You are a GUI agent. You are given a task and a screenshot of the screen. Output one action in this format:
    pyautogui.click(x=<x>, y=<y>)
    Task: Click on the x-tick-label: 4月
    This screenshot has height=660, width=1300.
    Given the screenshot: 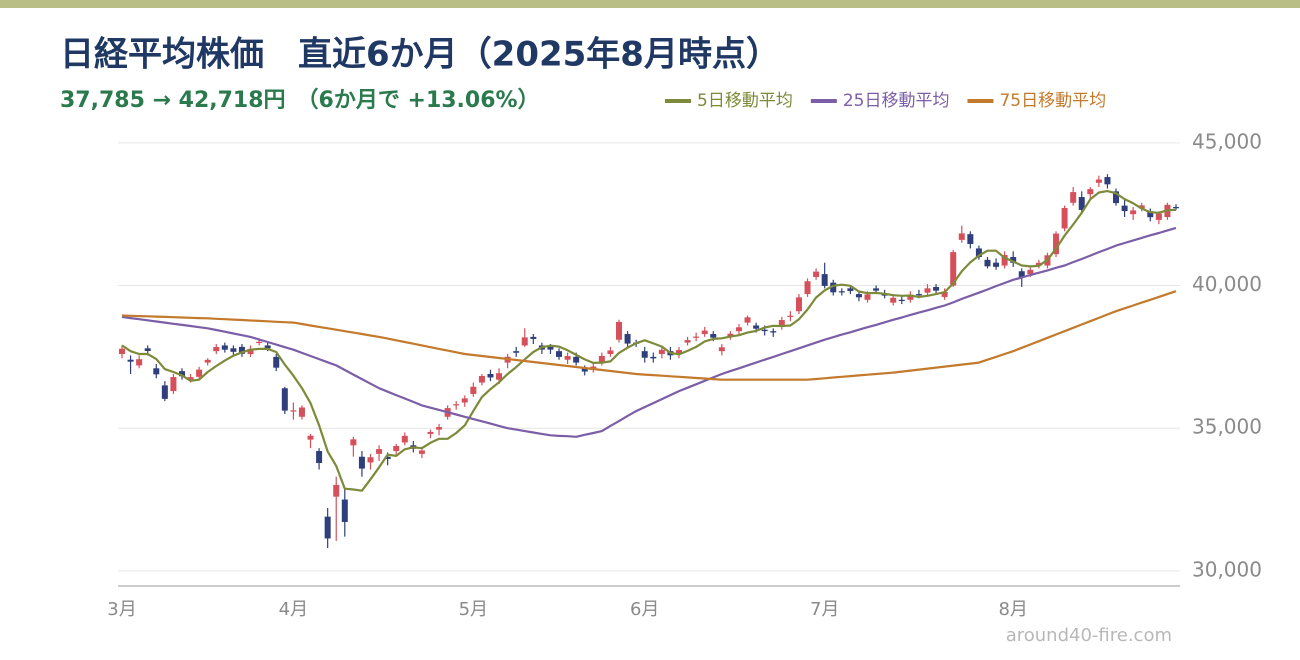 What is the action you would take?
    pyautogui.click(x=293, y=609)
    